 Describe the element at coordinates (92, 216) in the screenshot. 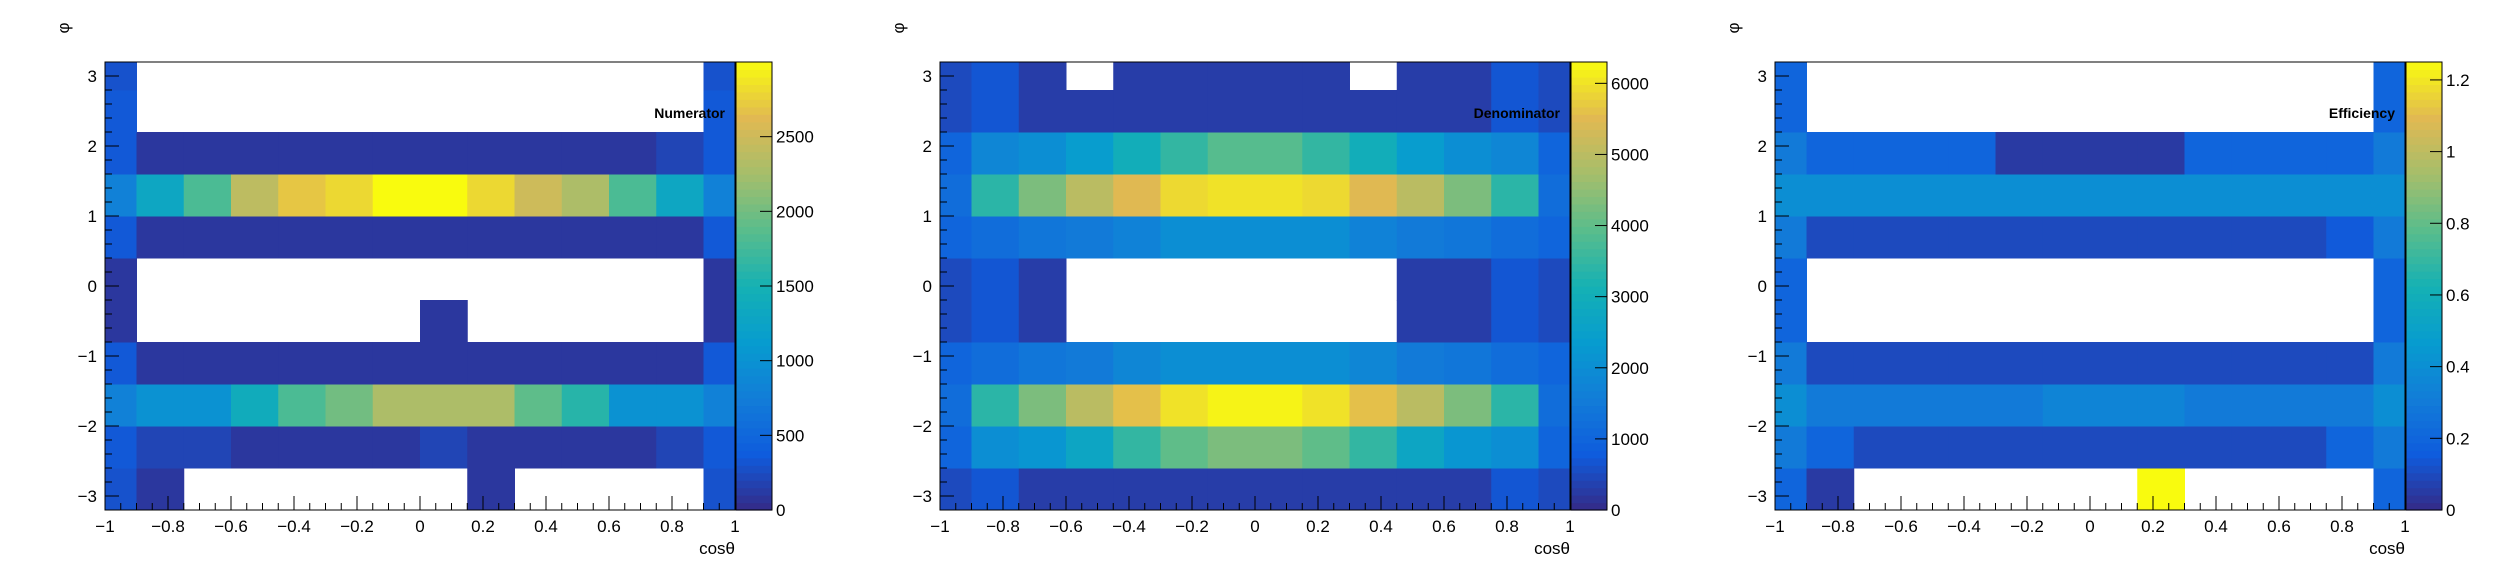

I see `y-tick-label: 1` at that location.